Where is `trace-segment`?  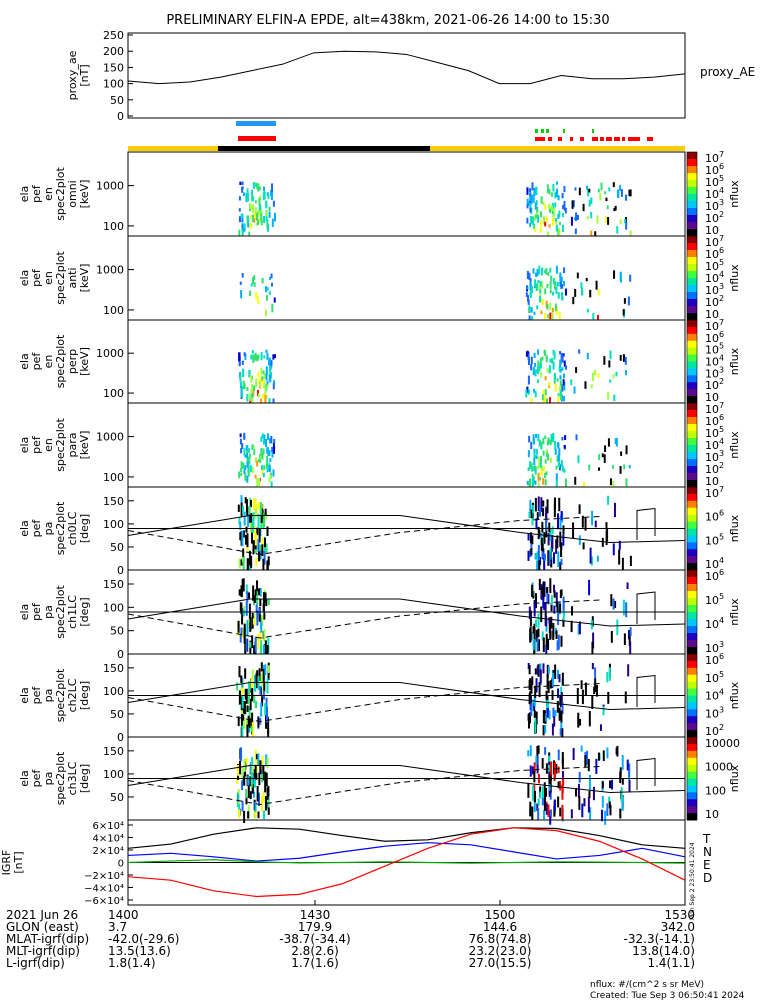 trace-segment is located at coordinates (646, 523).